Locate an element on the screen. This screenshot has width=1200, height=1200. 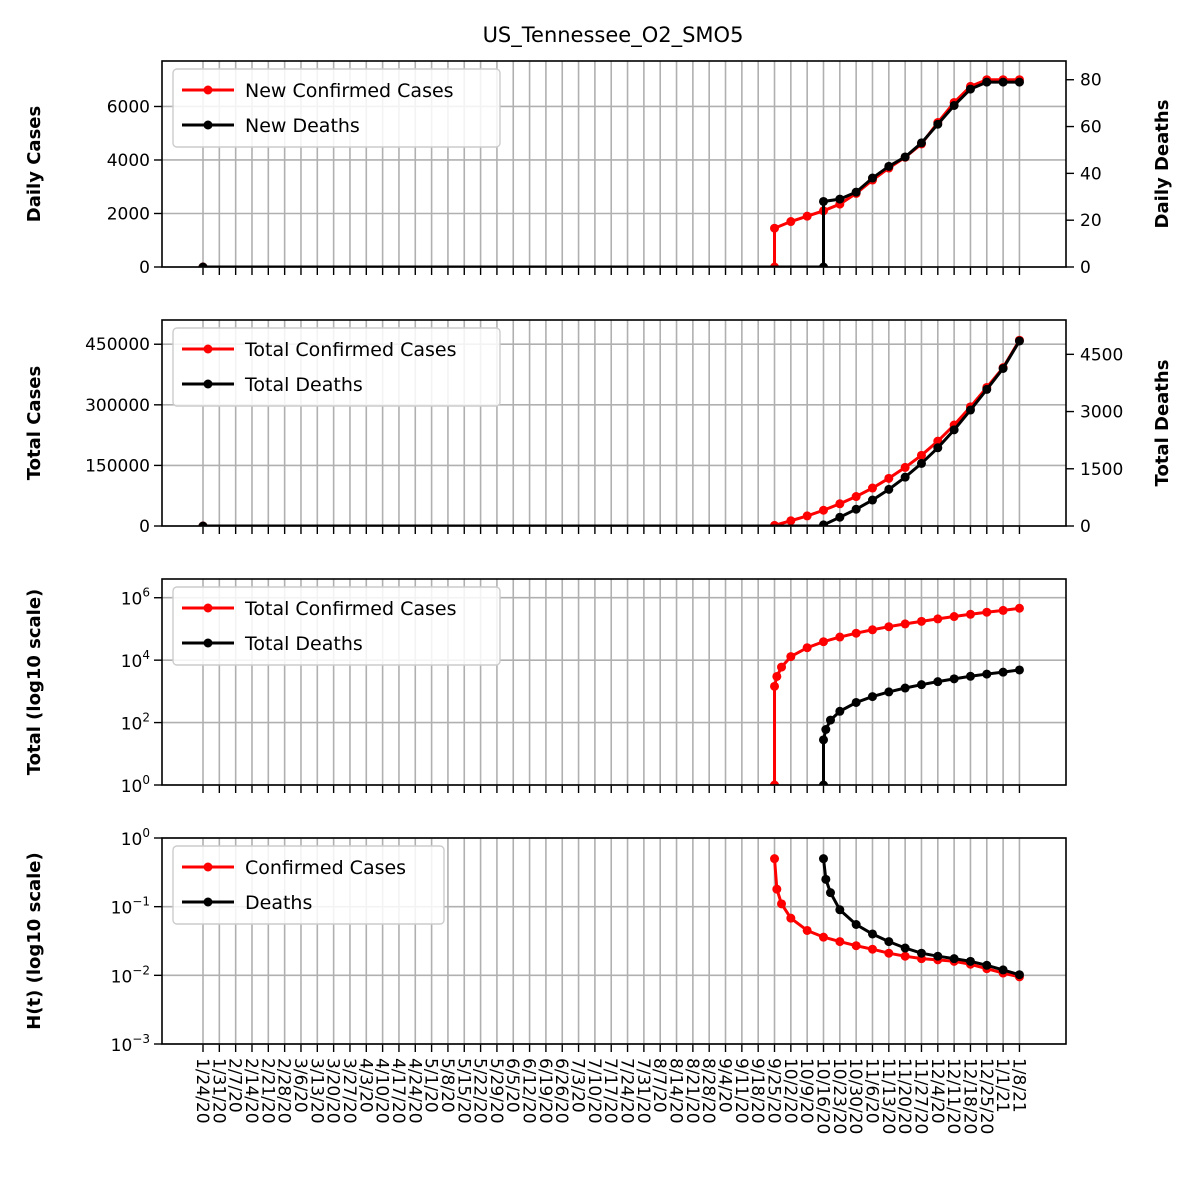
x-tick-label: 9/4/20 is located at coordinates (725, 1085).